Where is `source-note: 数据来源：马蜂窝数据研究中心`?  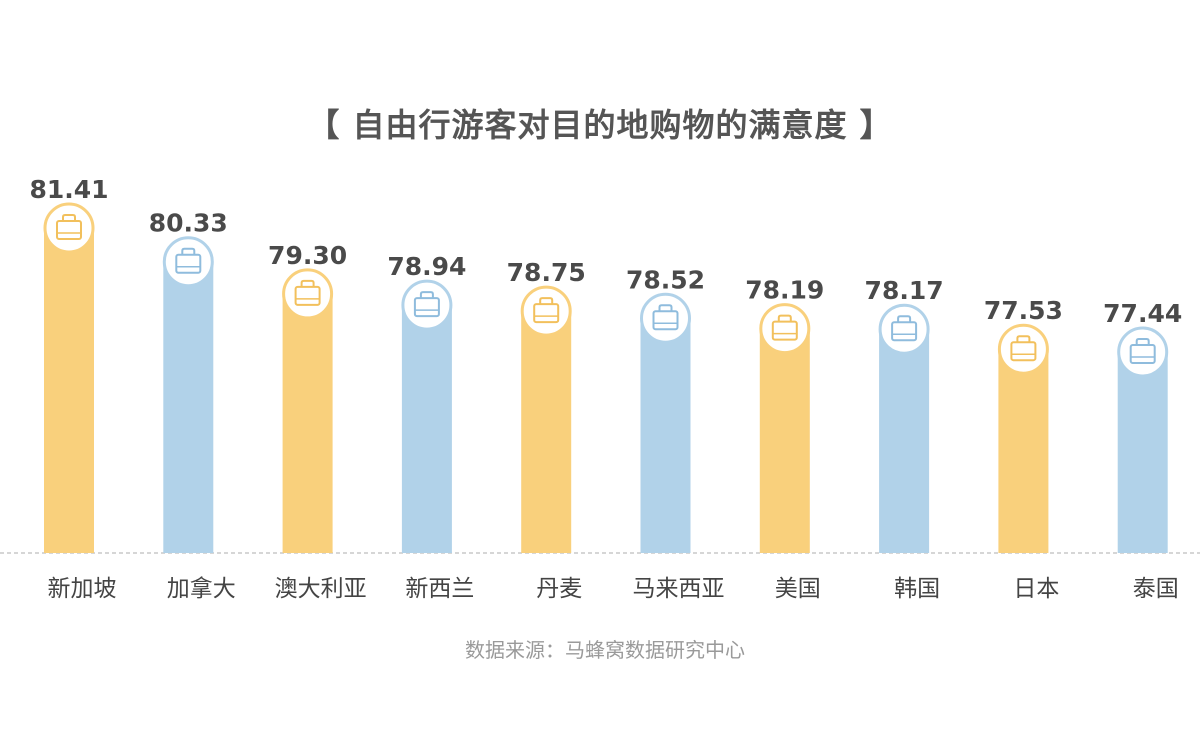
source-note: 数据来源：马蜂窝数据研究中心 is located at coordinates (605, 650).